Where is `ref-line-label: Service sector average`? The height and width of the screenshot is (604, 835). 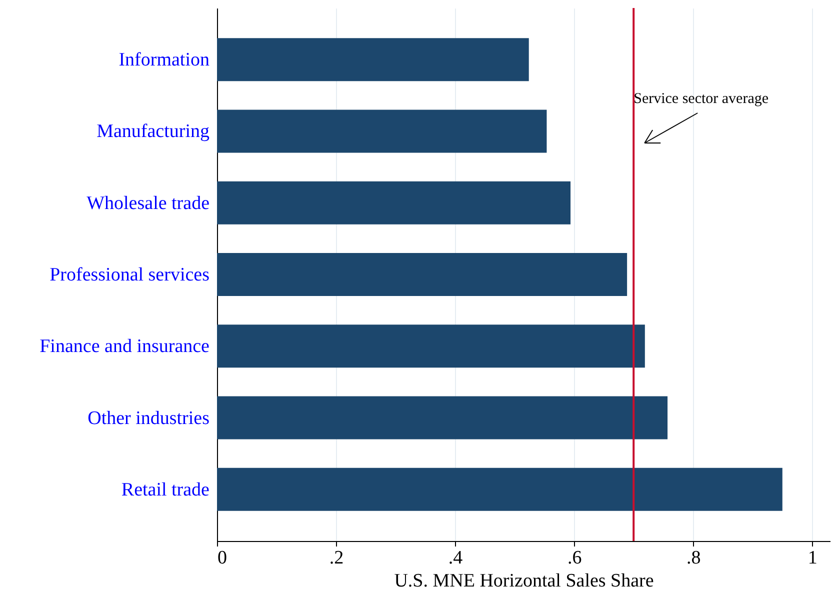 ref-line-label: Service sector average is located at coordinates (701, 99).